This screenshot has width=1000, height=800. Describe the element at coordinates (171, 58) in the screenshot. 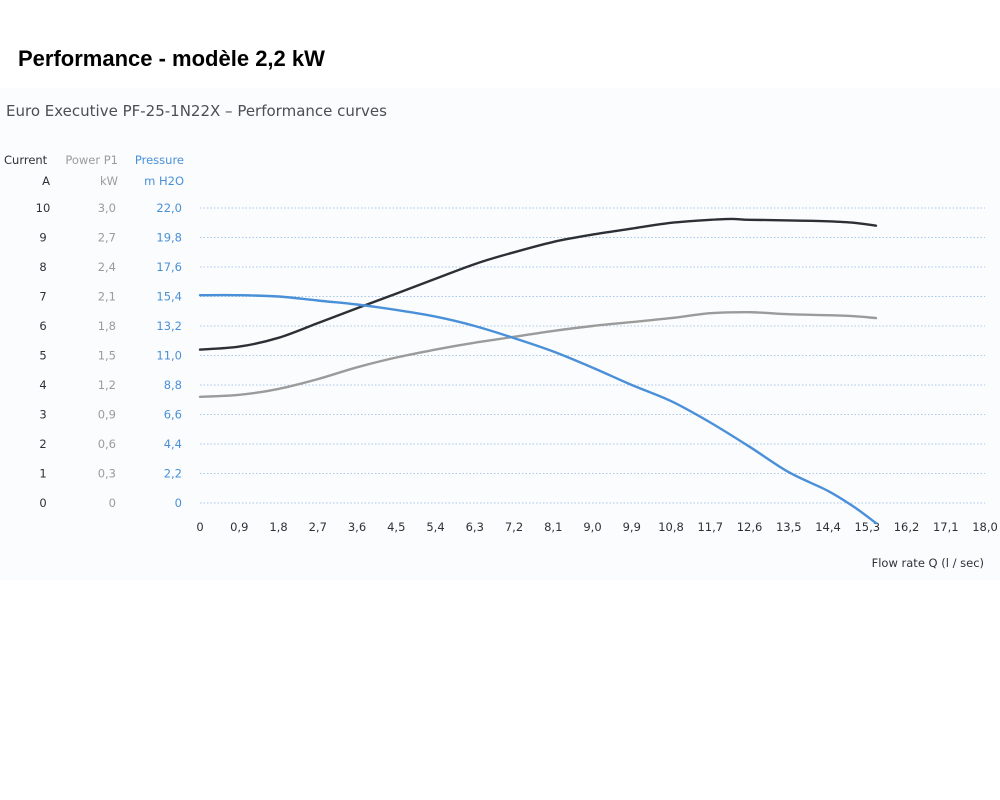

I see `page-heading: Performance - modèle 2,2 kW` at that location.